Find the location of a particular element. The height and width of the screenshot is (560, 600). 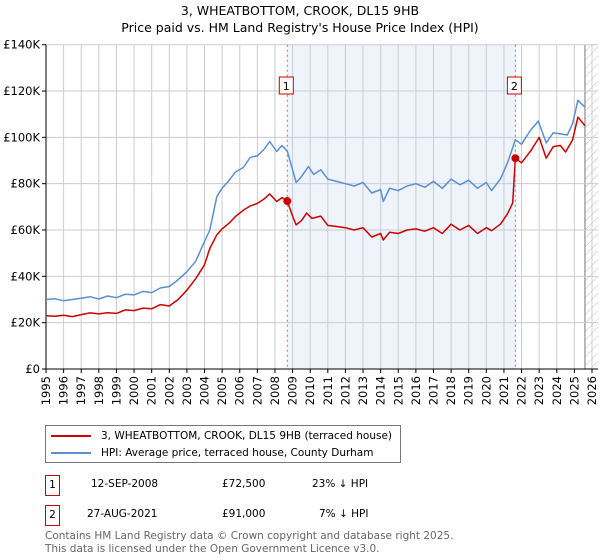

legend-swatch-blue is located at coordinates (71, 453).